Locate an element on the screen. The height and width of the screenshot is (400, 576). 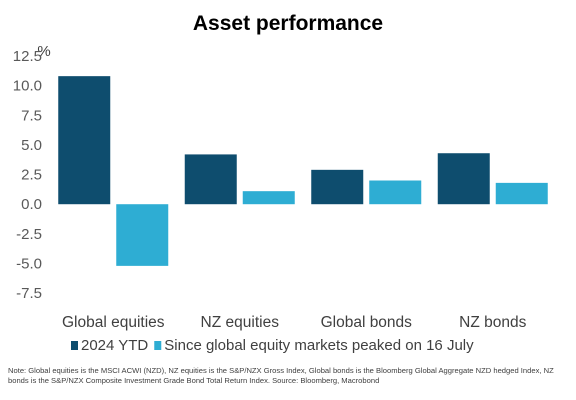
y-axis-ticks: 12.5 10.0 7.5 5.0 2.5 0.0 -2.5 -5.0 -7.5 is located at coordinates (27, 175).